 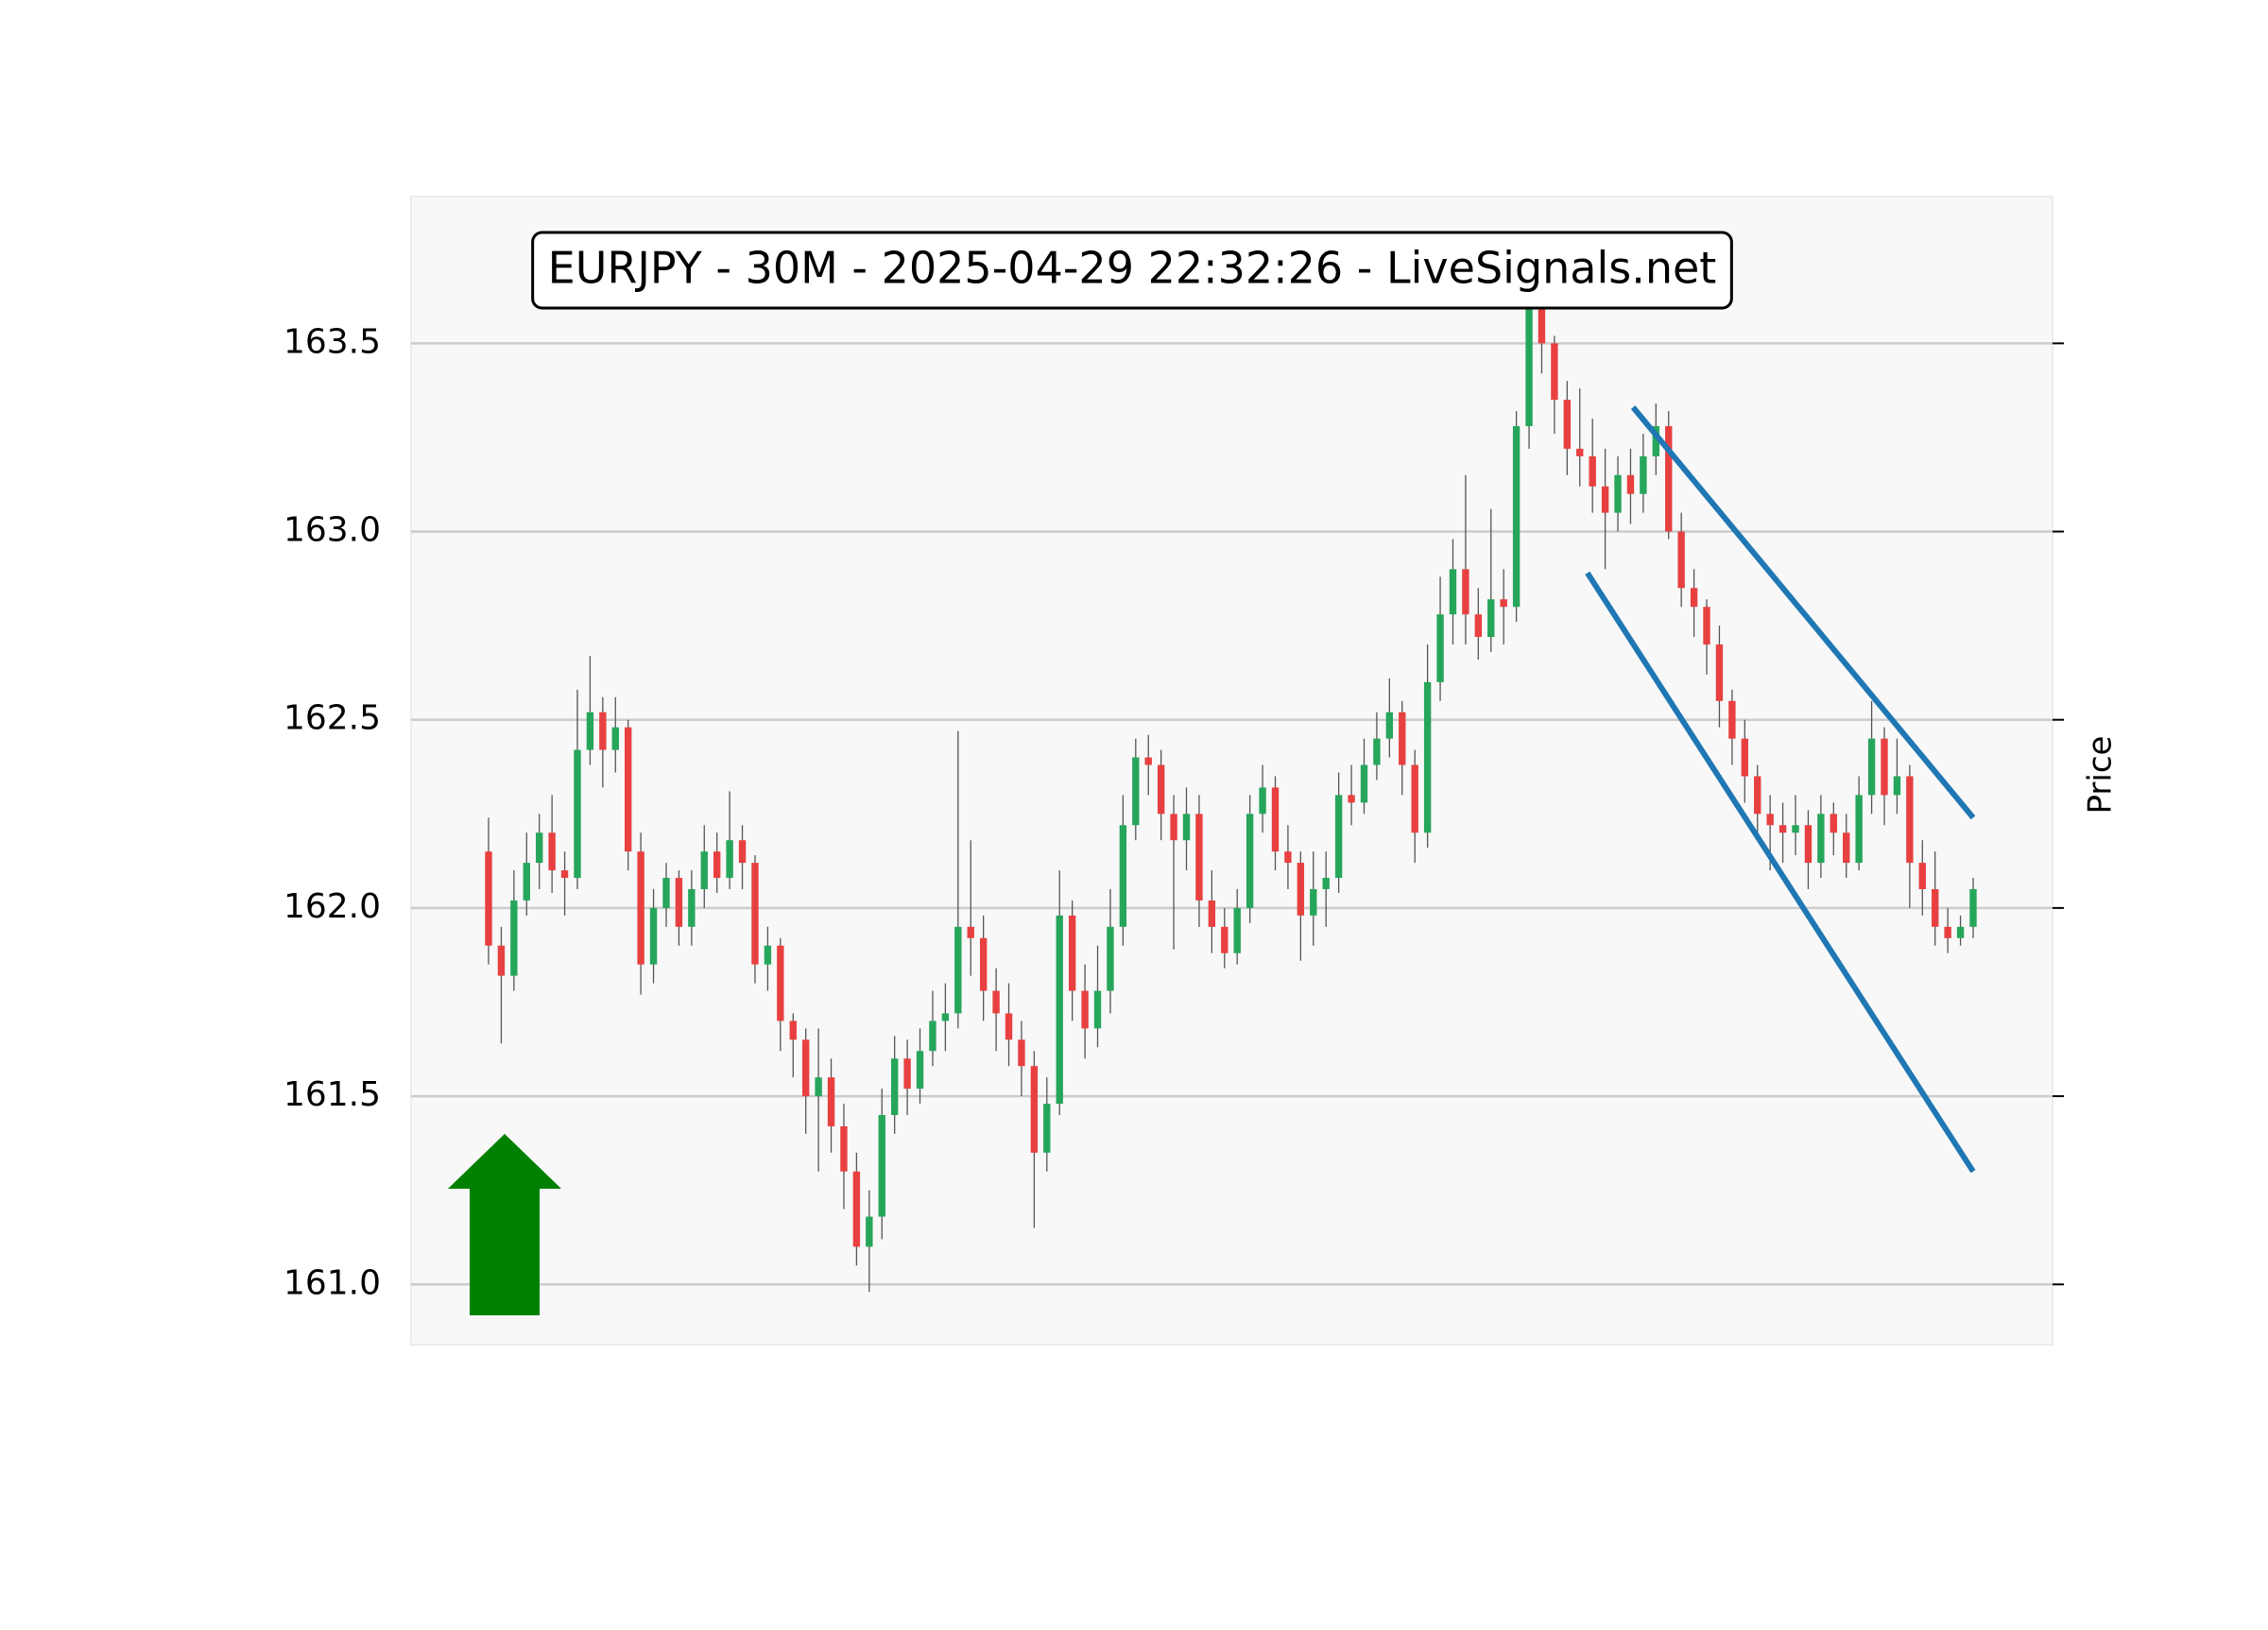 I want to click on y-tick-label: 161.5, so click(x=332, y=1095).